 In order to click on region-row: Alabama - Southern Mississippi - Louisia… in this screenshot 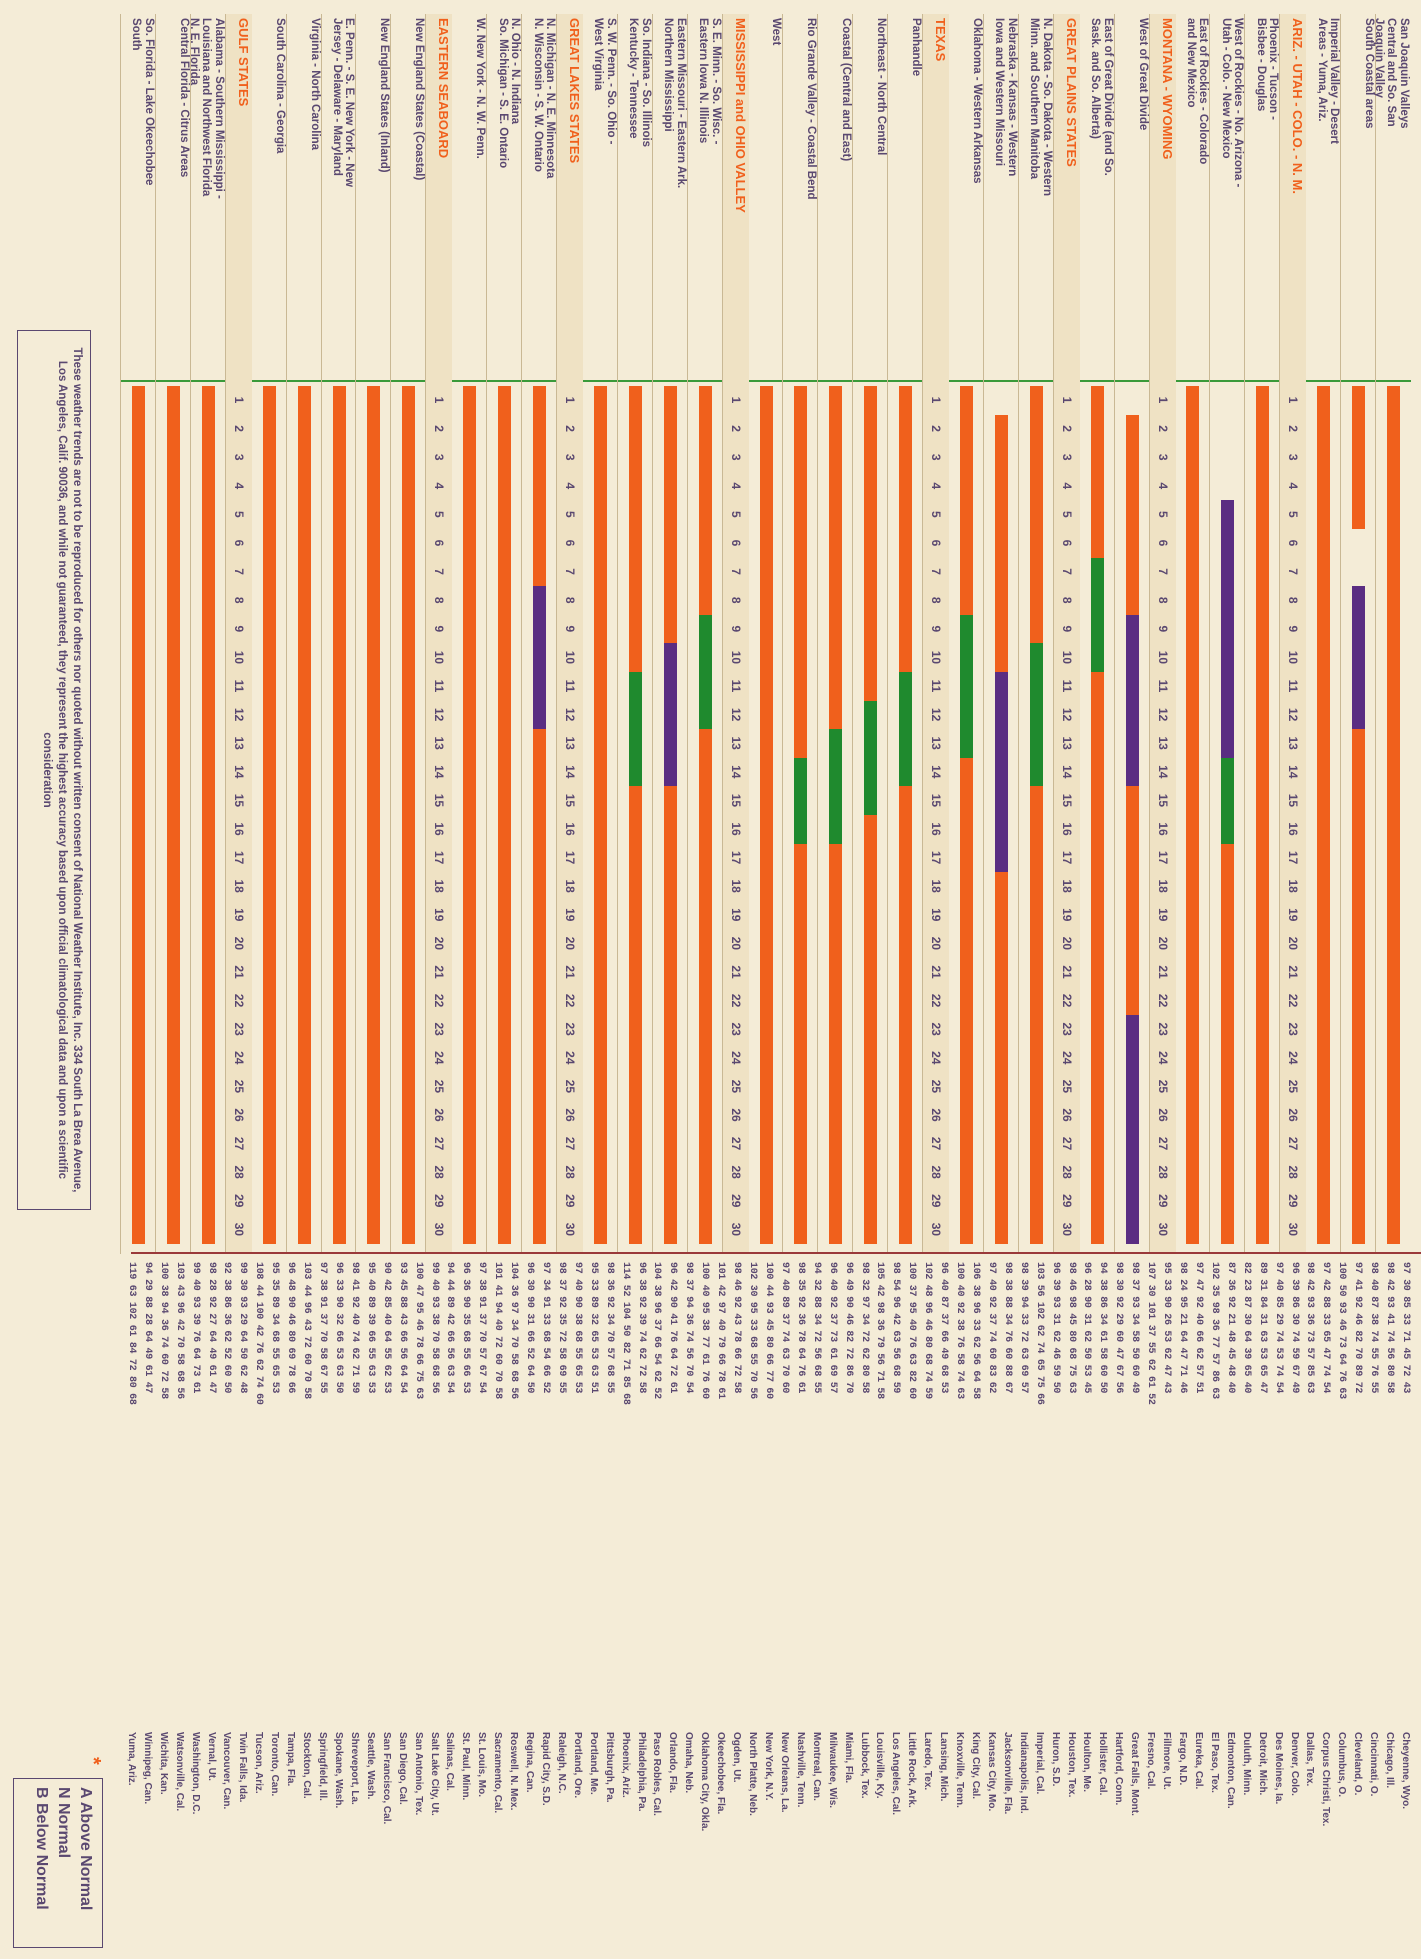, I will do `click(207, 634)`.